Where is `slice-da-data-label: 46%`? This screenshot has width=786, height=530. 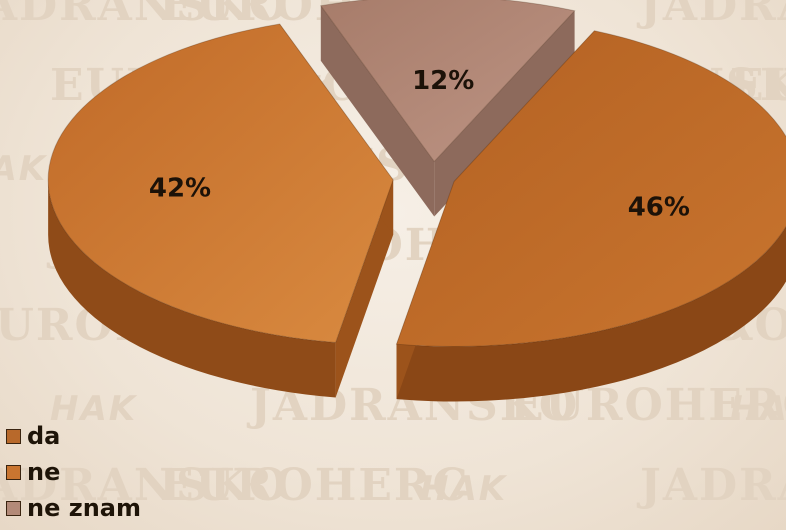 slice-da-data-label: 46% is located at coordinates (659, 207).